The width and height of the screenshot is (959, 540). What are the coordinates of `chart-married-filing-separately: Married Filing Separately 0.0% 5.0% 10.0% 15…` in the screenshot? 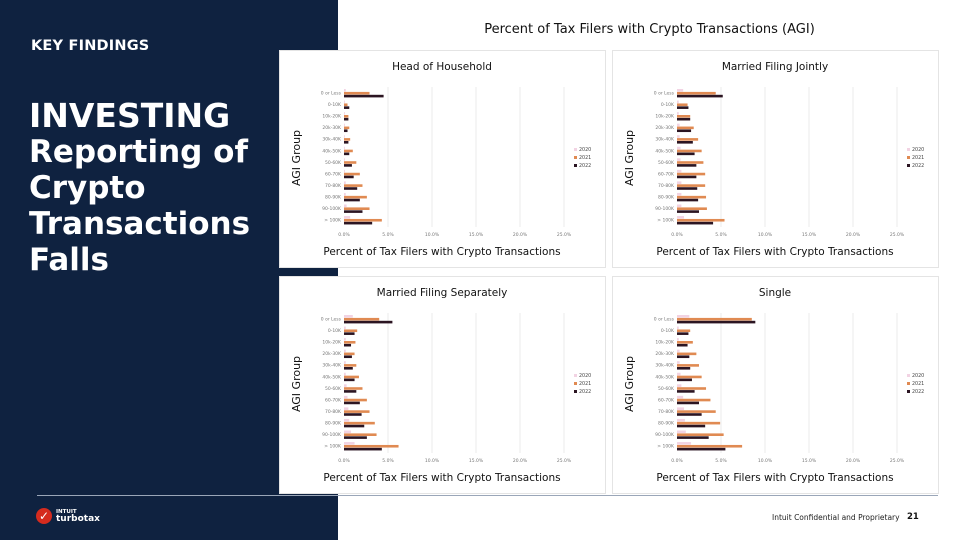 It's located at (442, 385).